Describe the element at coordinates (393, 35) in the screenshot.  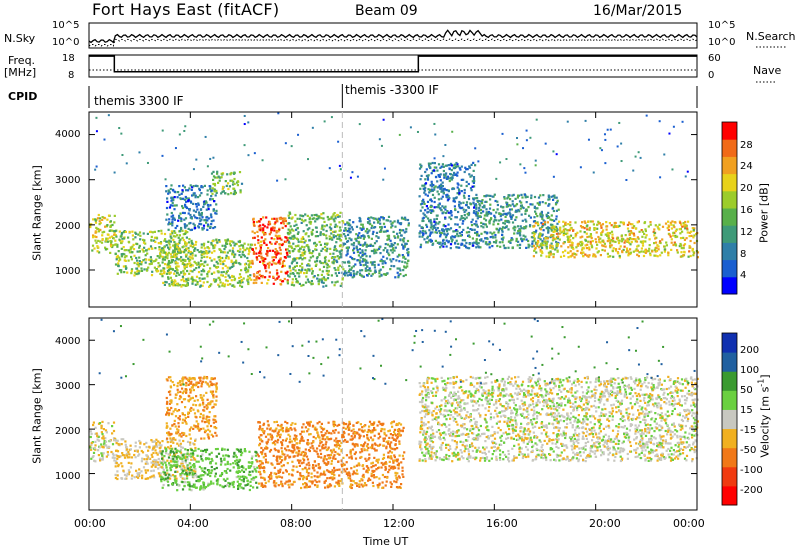
I see `noise-strip-frame` at that location.